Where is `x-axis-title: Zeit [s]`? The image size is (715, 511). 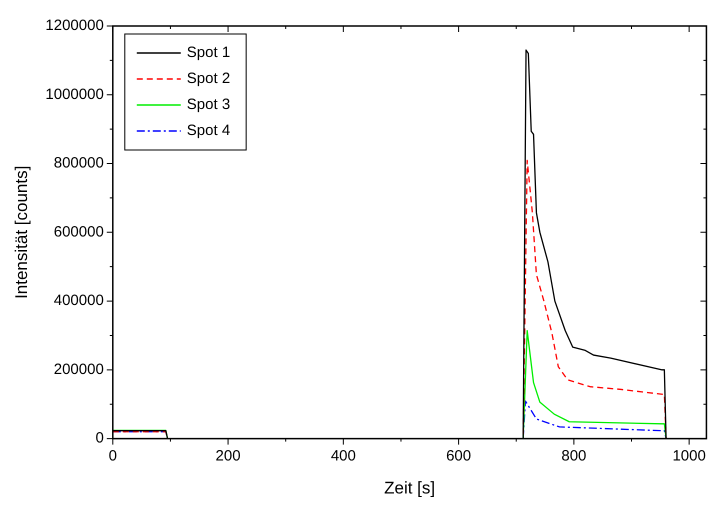 x-axis-title: Zeit [s] is located at coordinates (410, 488).